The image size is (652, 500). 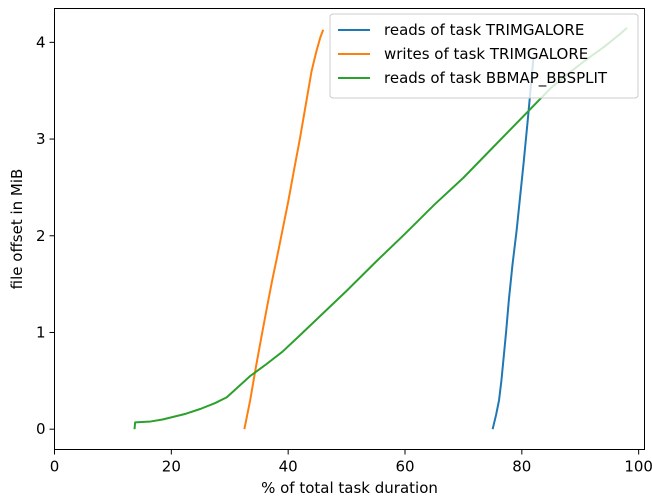 What do you see at coordinates (41, 332) in the screenshot?
I see `y-tick-label: 1` at bounding box center [41, 332].